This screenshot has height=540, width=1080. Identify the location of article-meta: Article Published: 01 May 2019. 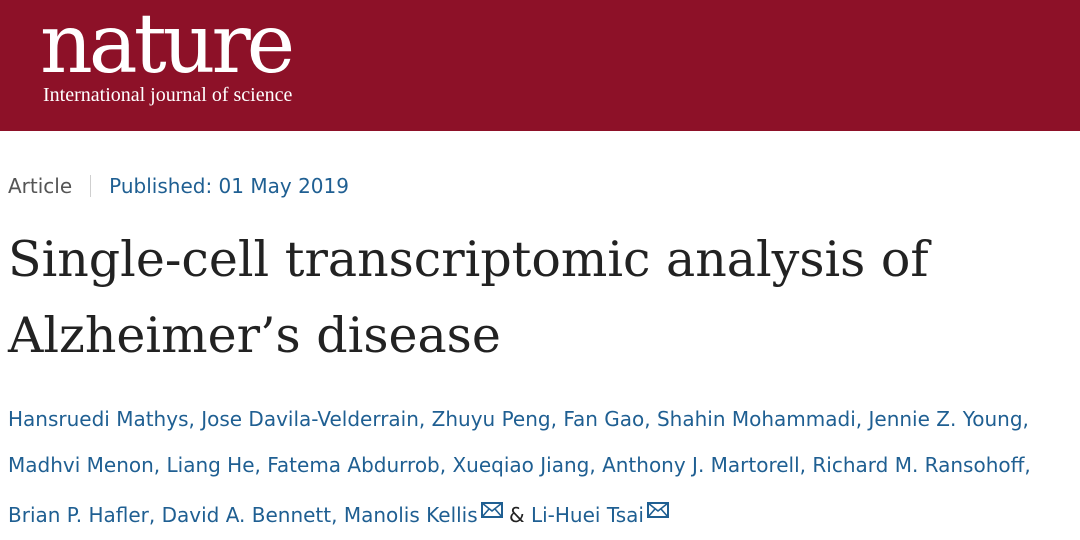
(178, 186).